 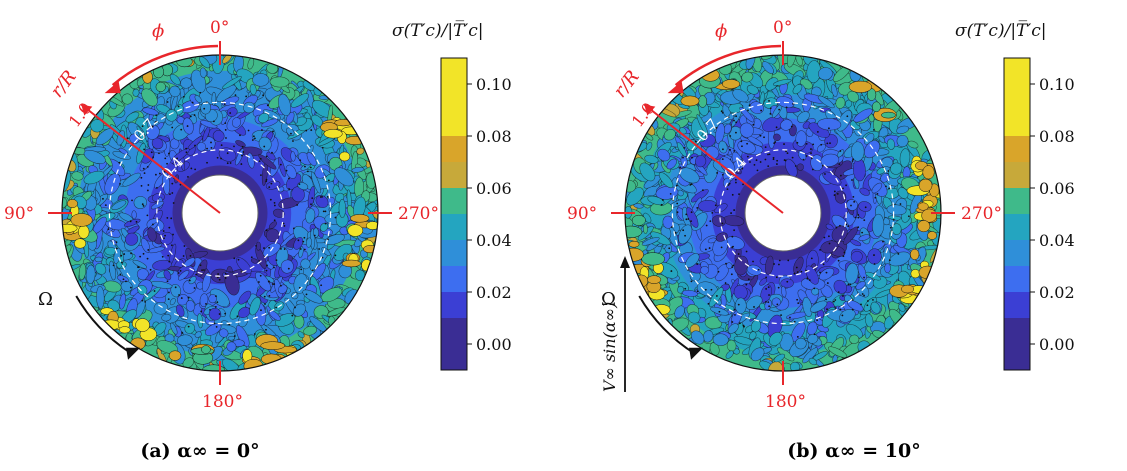 I want to click on colorbar-tick-label: 0.04, so click(x=494, y=240).